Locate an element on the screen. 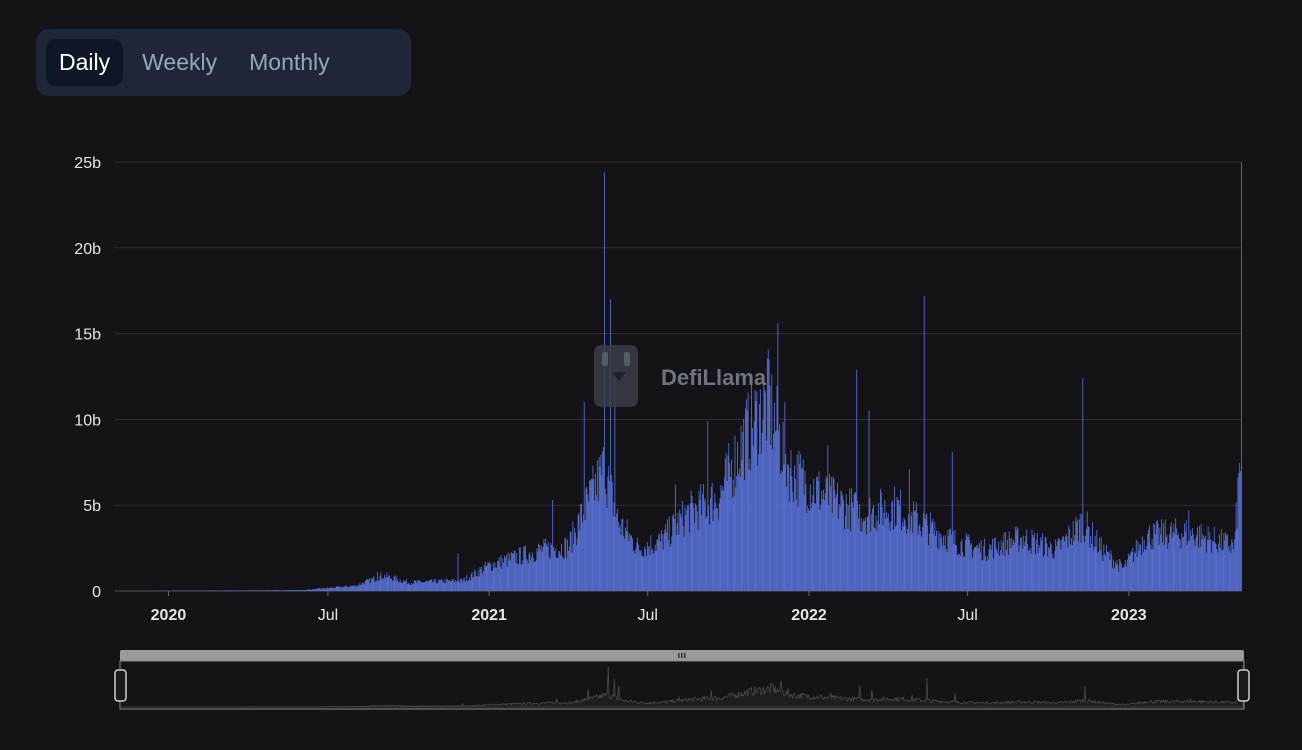  tab-daily: Daily is located at coordinates (85, 62).